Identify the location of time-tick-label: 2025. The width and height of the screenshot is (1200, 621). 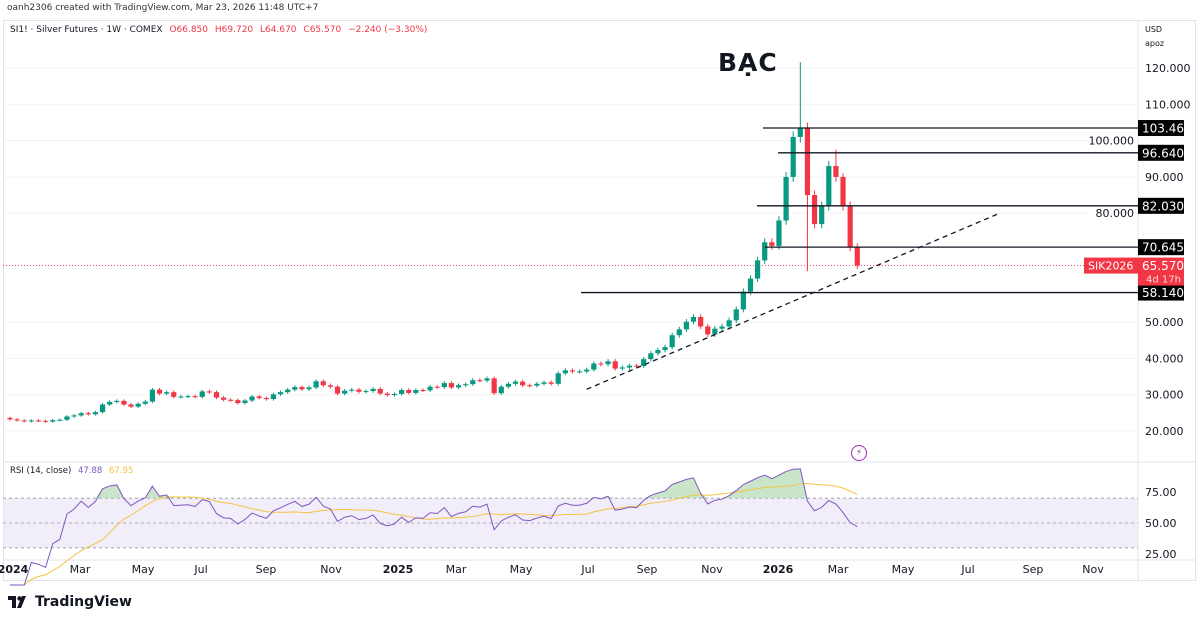
(398, 569).